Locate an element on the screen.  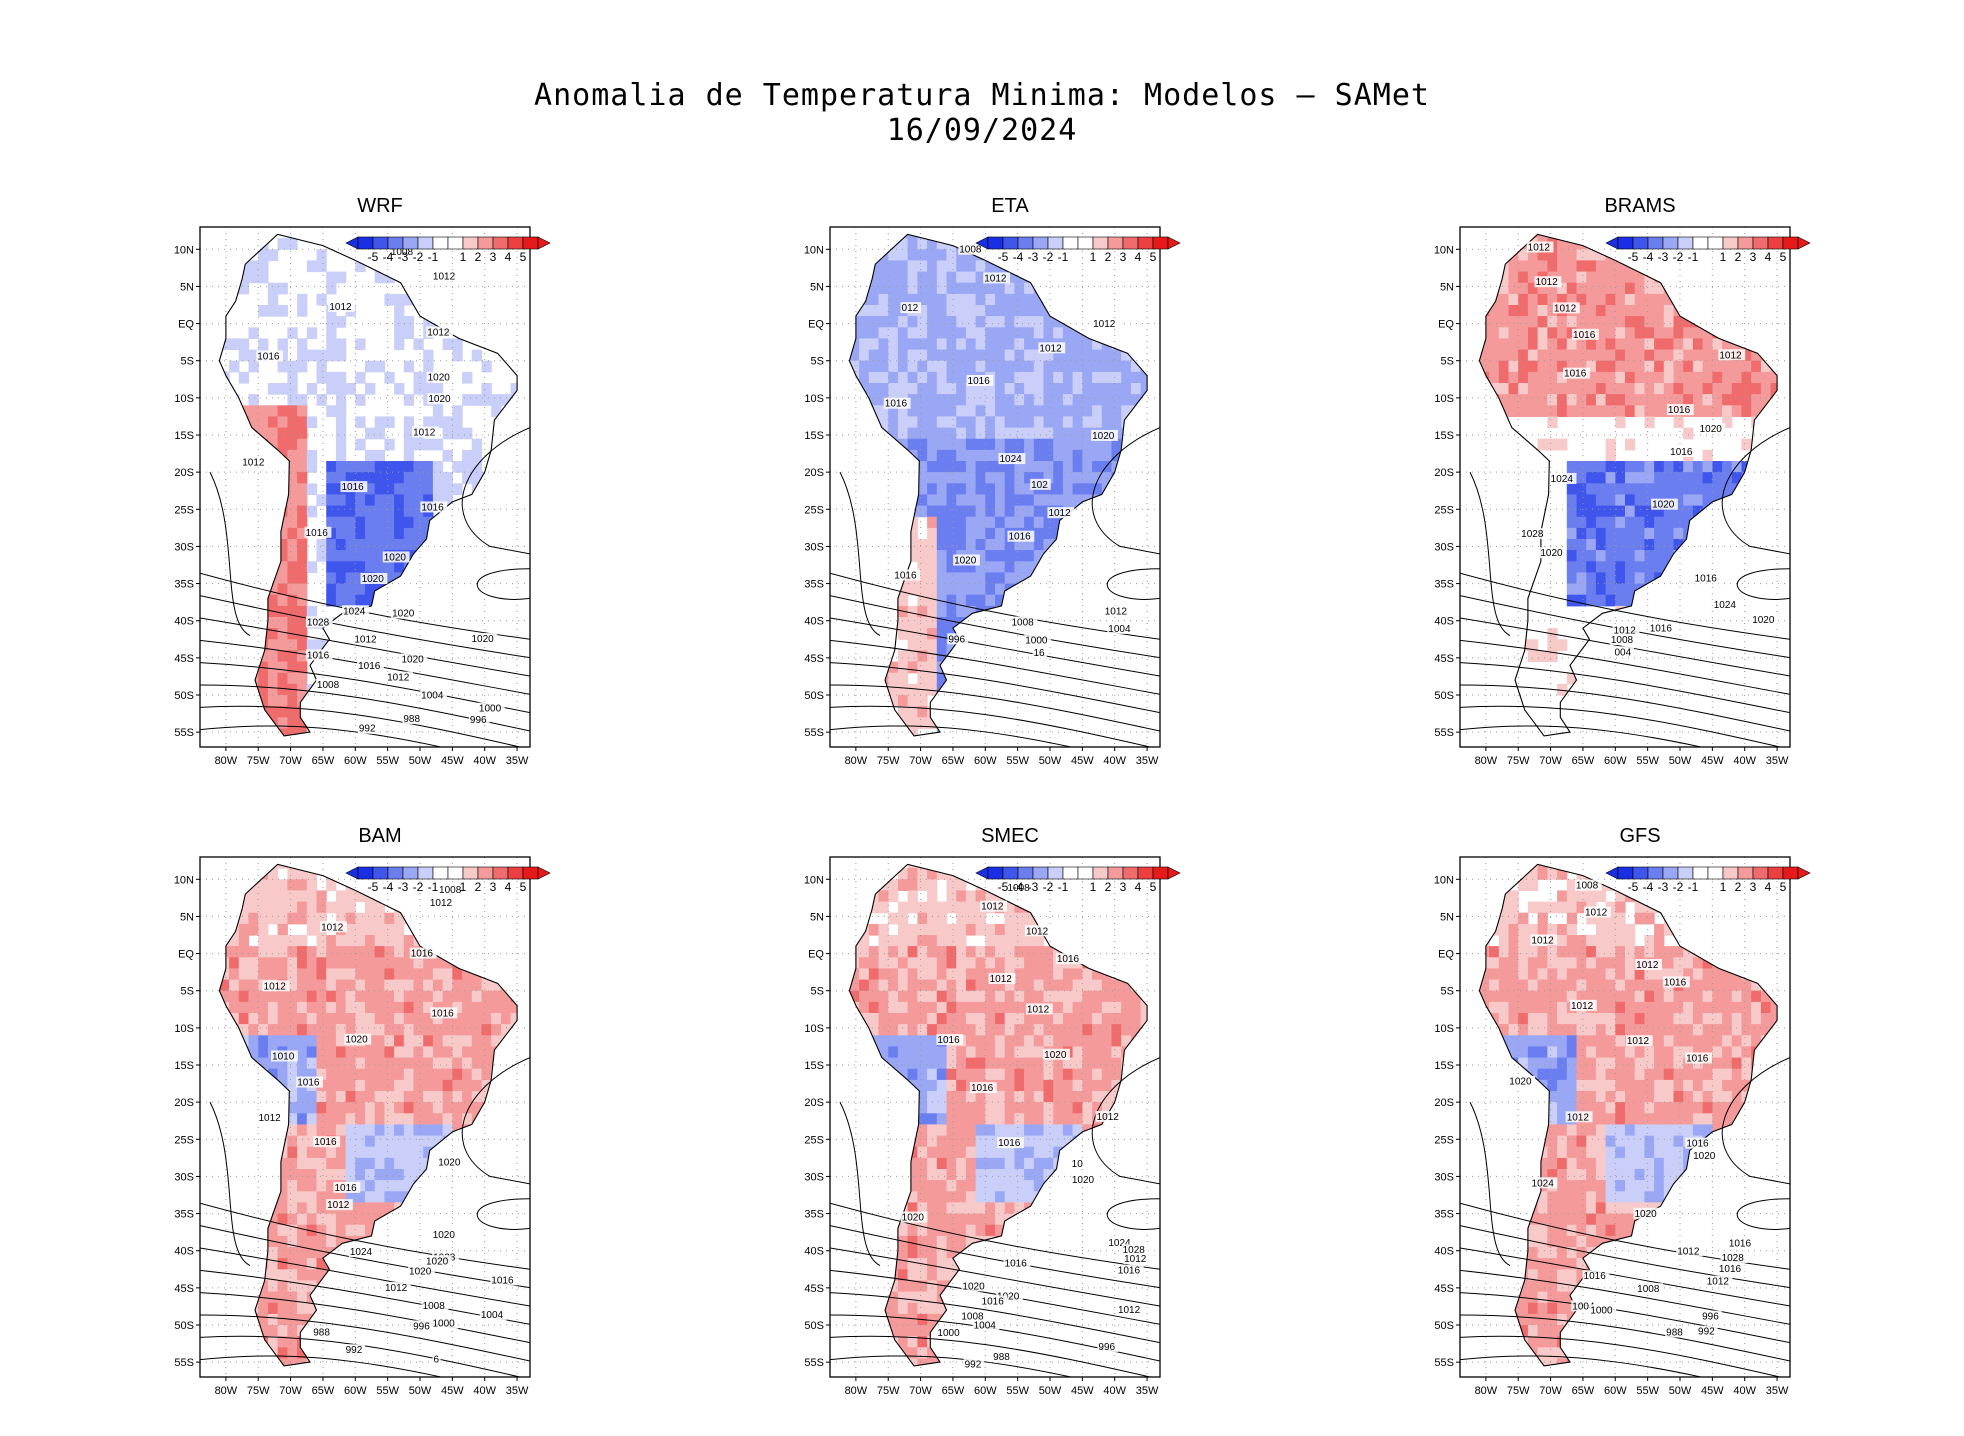
colorbar-swatch is located at coordinates (1715, 243).